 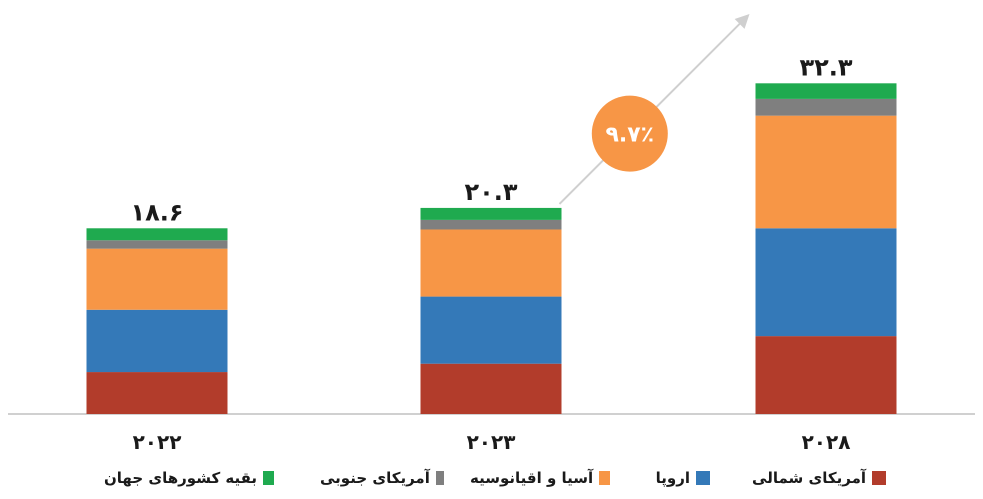 I want to click on cagr-label: ۹.۷٪, so click(x=629, y=135).